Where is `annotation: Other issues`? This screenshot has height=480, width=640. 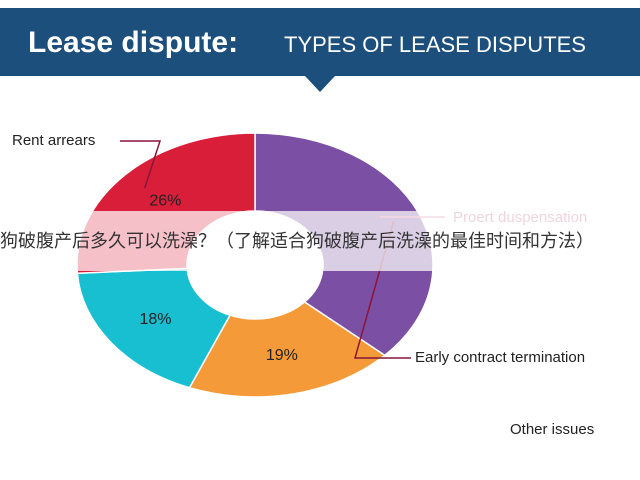
annotation: Other issues is located at coordinates (552, 429).